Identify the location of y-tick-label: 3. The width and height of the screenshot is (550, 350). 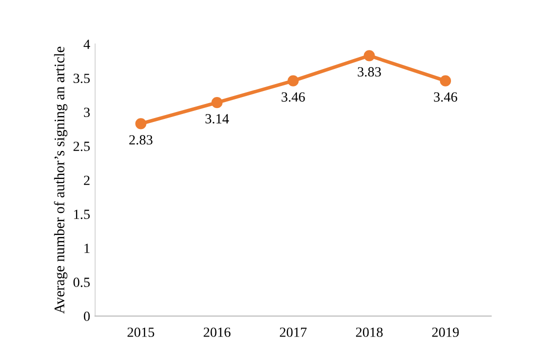
(87, 113).